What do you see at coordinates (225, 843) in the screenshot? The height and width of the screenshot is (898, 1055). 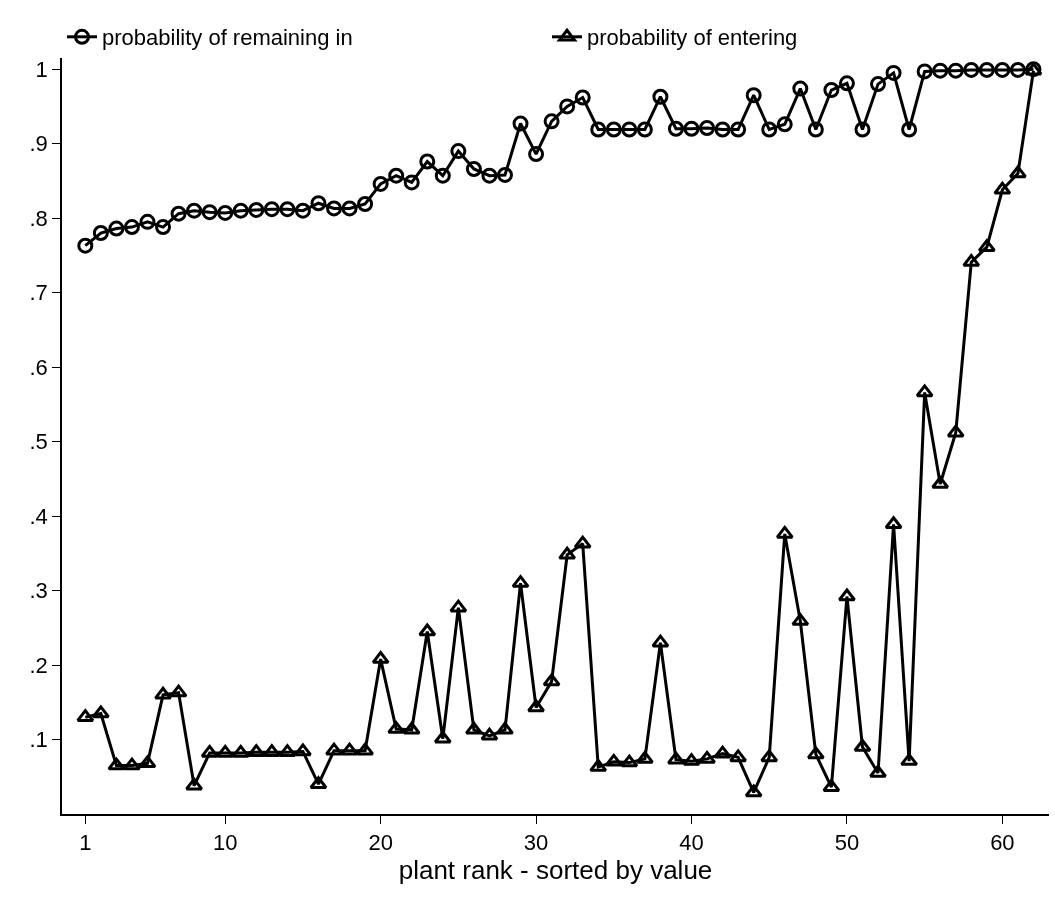 I see `x-tick-label: 10` at bounding box center [225, 843].